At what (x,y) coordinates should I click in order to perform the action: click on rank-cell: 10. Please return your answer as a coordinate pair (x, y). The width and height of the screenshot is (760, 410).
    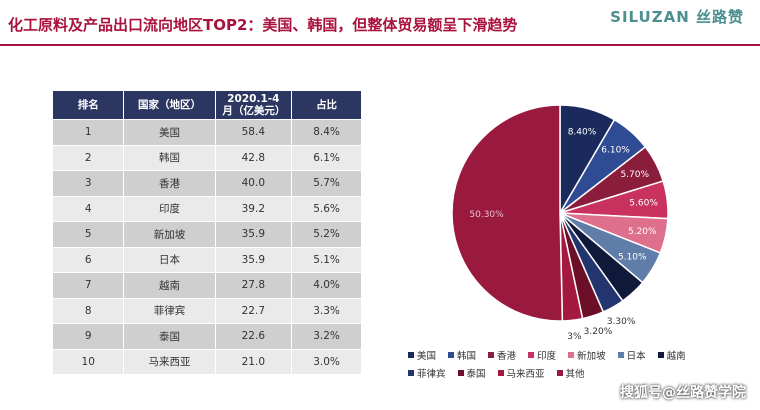
    Looking at the image, I should click on (88, 361).